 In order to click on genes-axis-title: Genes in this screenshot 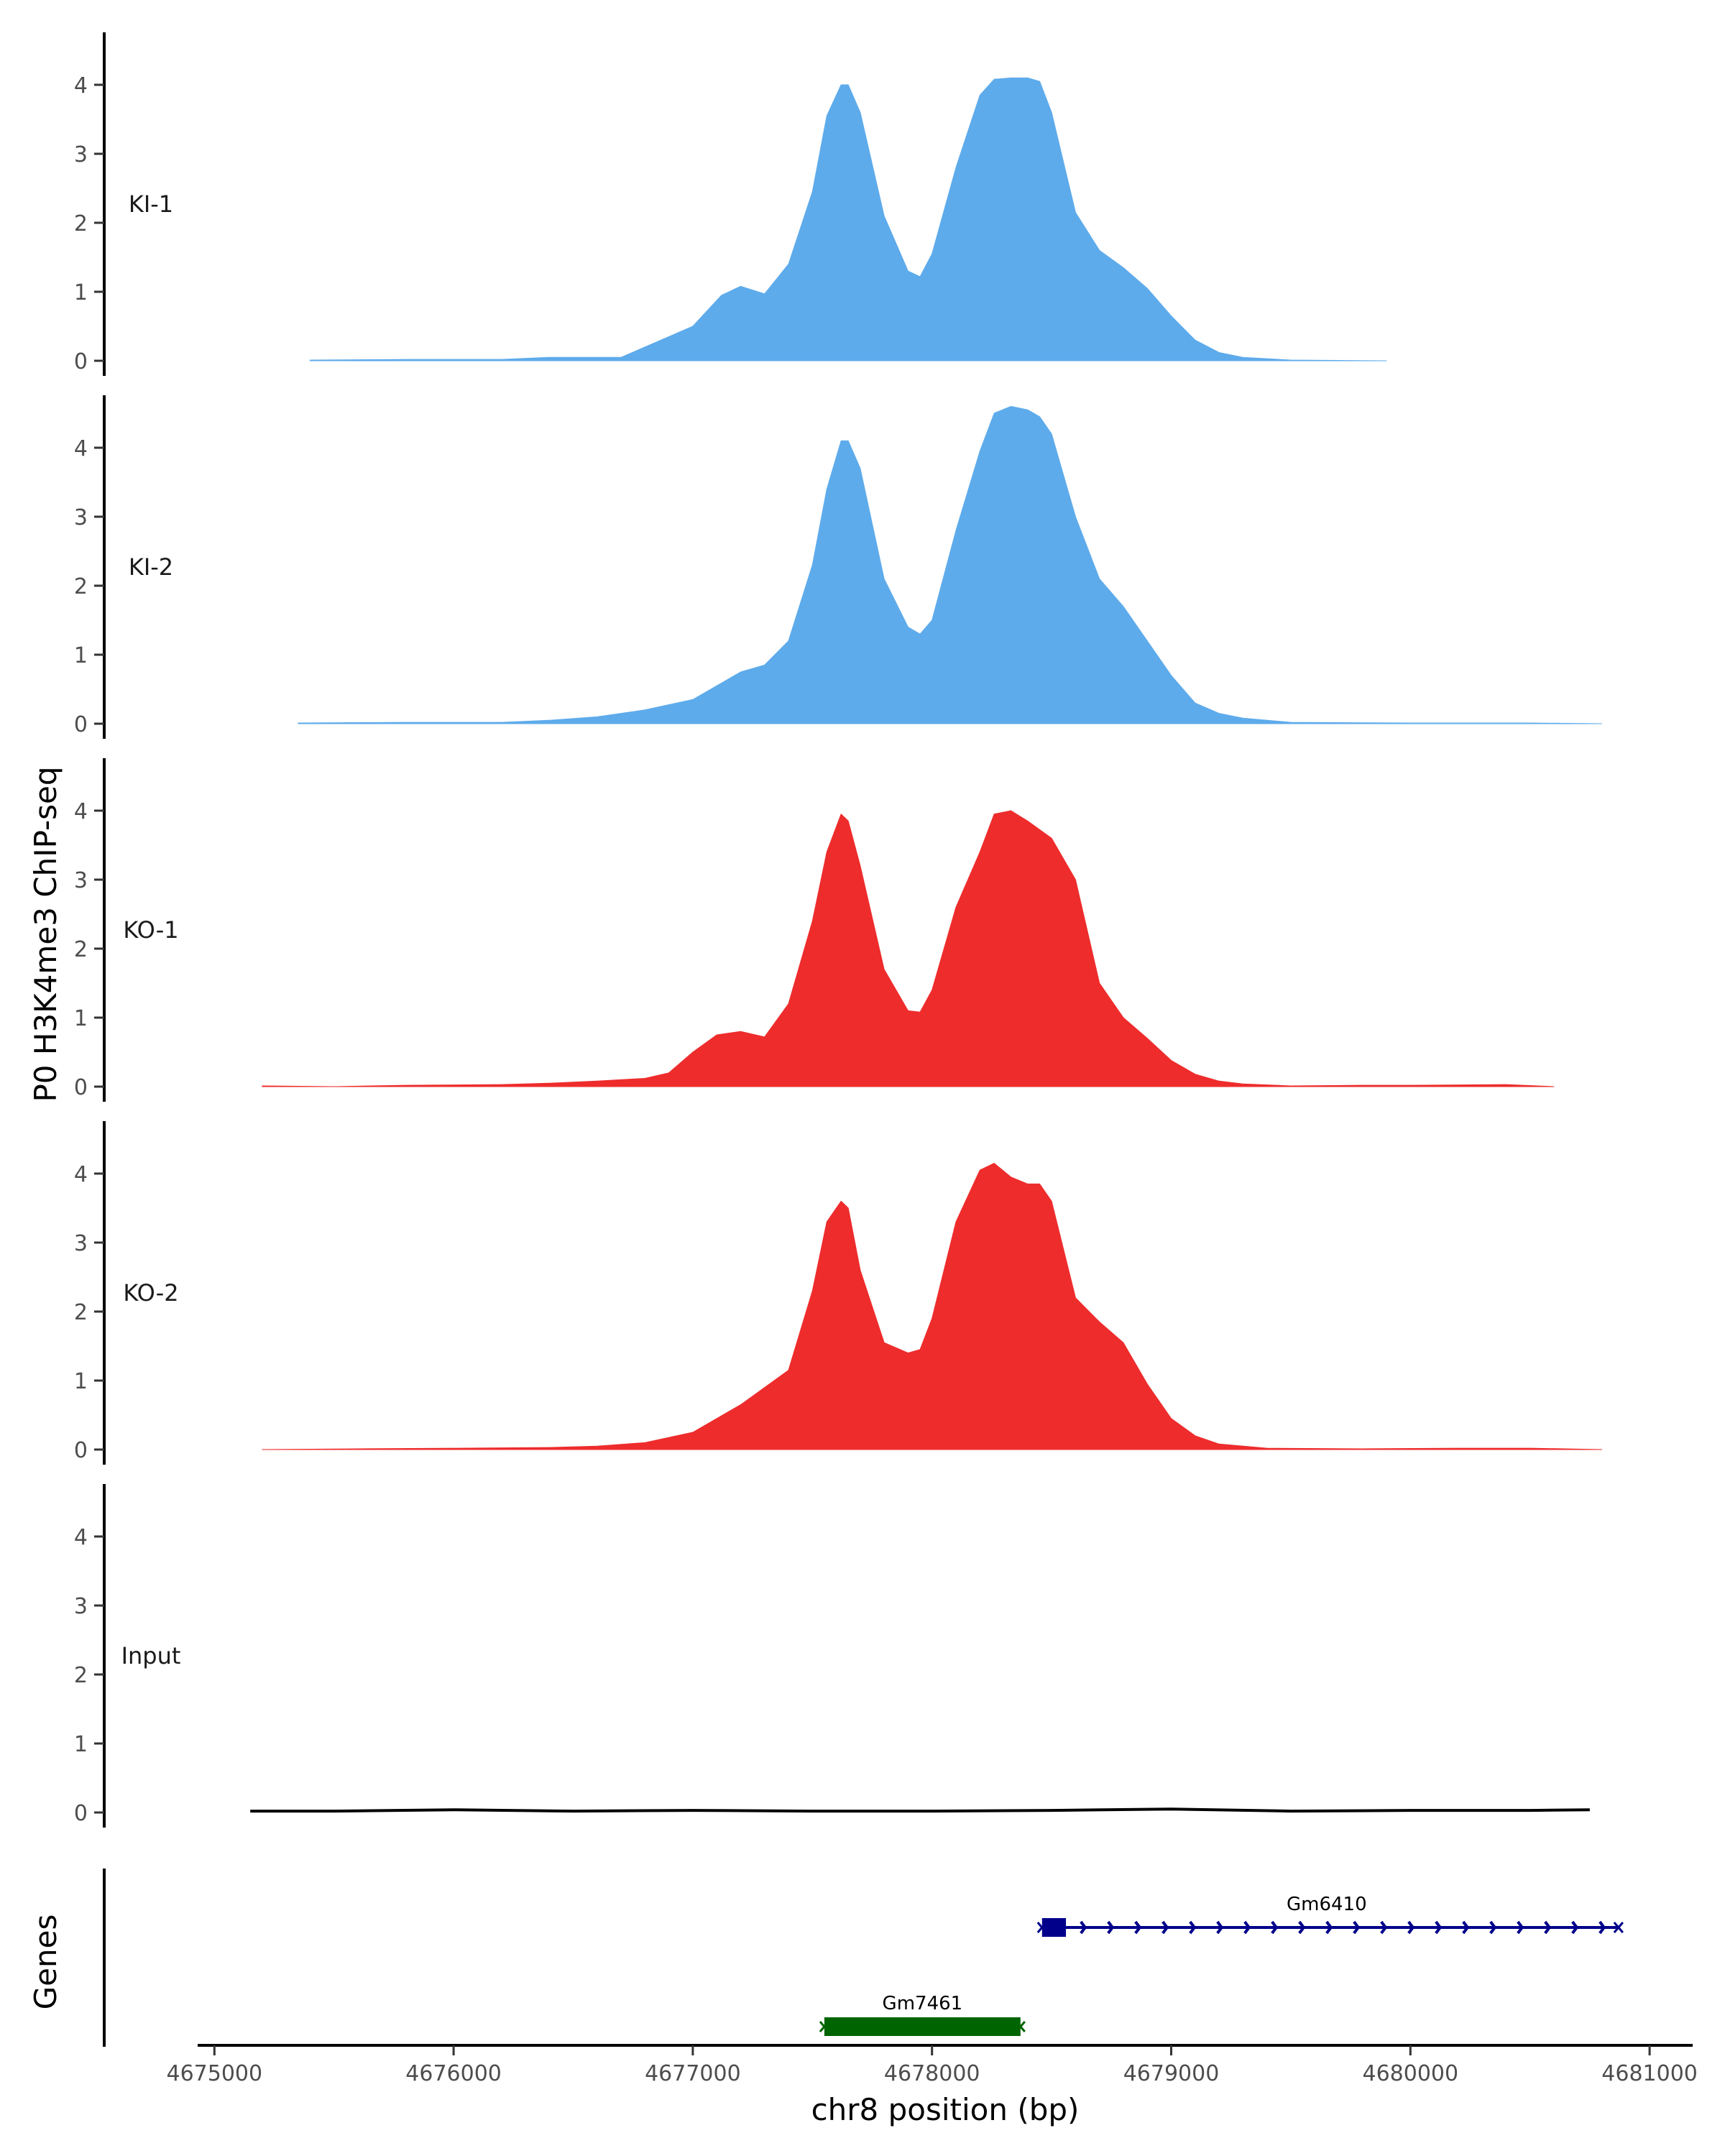, I will do `click(45, 1963)`.